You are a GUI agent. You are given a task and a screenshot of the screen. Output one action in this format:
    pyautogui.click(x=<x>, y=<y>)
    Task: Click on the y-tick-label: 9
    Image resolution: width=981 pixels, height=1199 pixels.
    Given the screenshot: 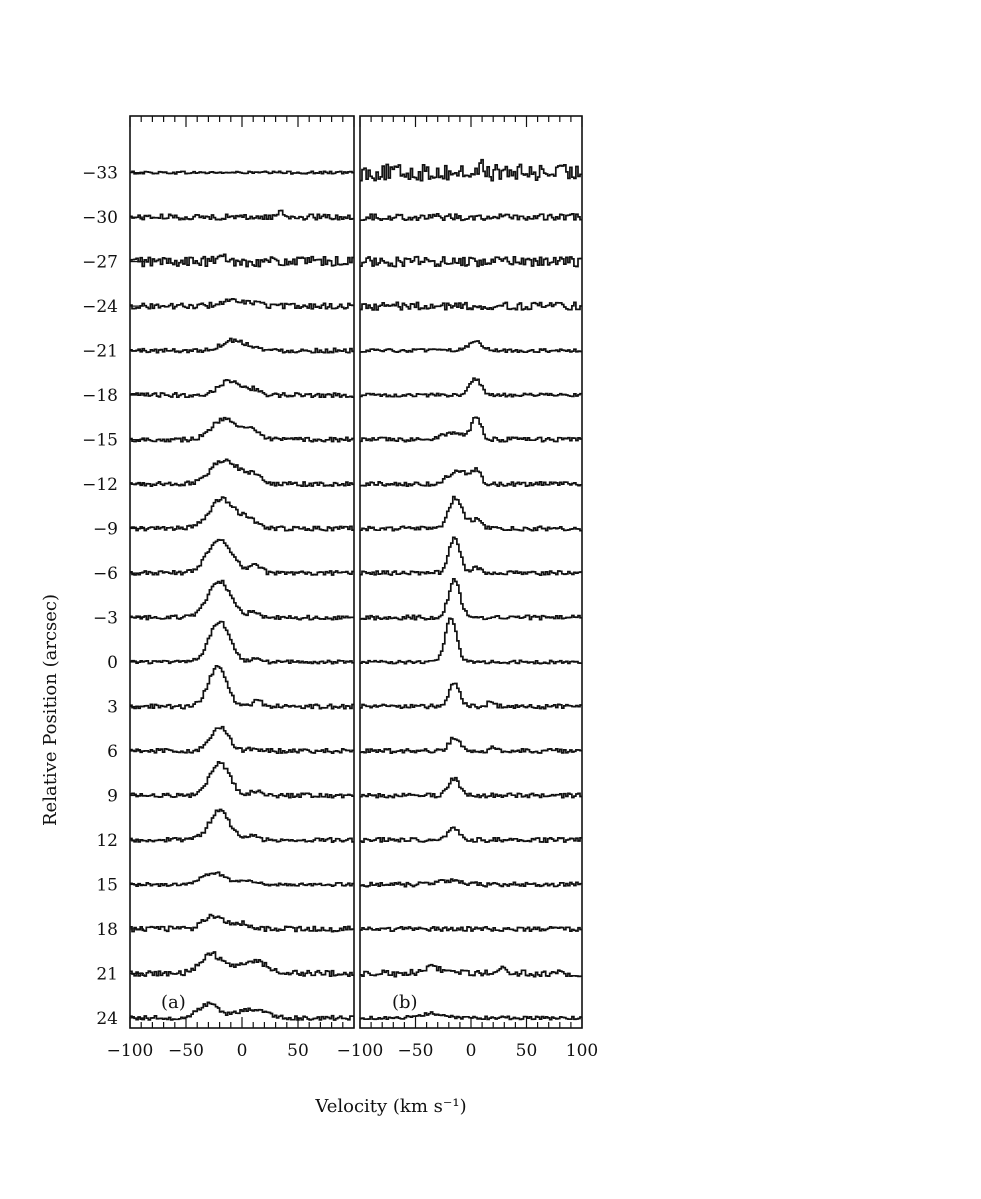 What is the action you would take?
    pyautogui.click(x=112, y=797)
    